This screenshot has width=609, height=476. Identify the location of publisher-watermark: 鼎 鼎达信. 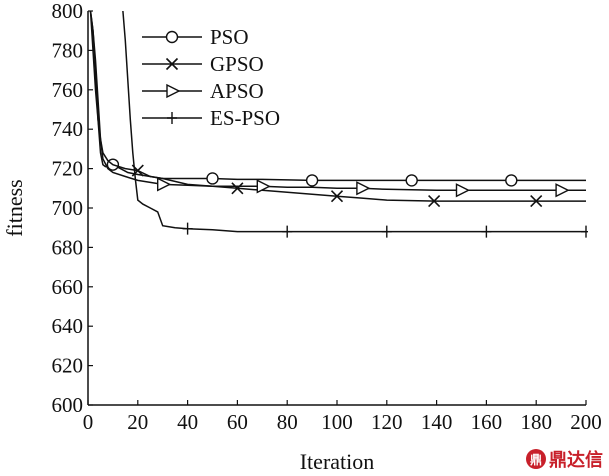
(564, 459).